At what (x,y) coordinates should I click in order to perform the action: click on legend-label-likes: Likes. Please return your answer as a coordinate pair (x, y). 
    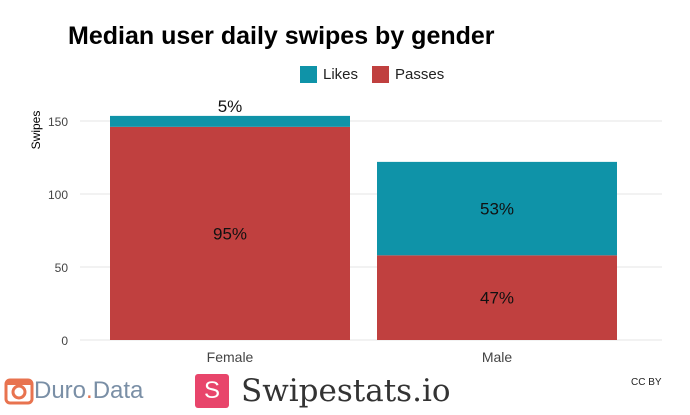
    Looking at the image, I should click on (341, 74).